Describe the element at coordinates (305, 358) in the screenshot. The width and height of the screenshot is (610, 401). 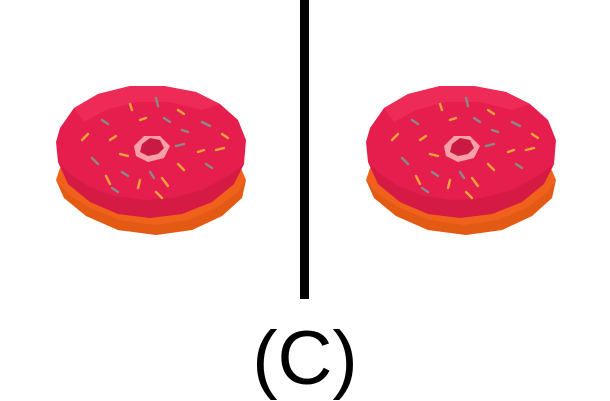
I see `option-caption: (C)` at that location.